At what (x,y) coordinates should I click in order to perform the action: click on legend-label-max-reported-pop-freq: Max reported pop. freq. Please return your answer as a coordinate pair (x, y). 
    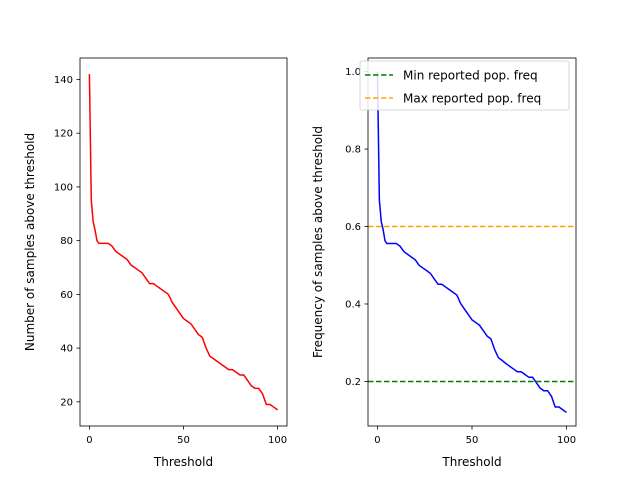
    Looking at the image, I should click on (472, 99).